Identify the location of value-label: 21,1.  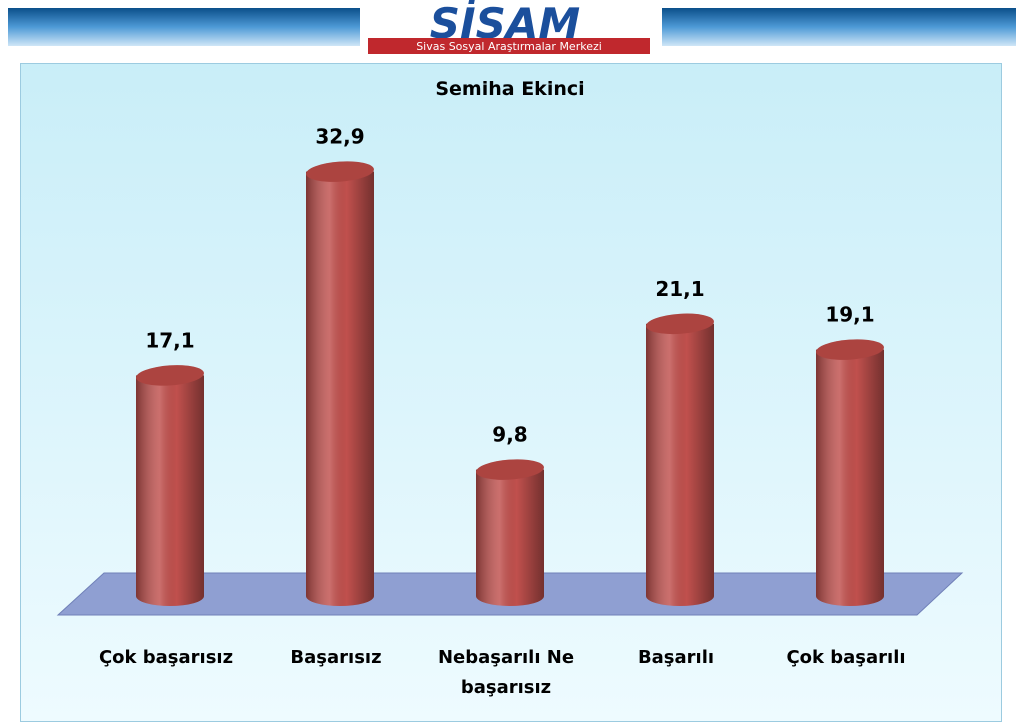
(679, 289).